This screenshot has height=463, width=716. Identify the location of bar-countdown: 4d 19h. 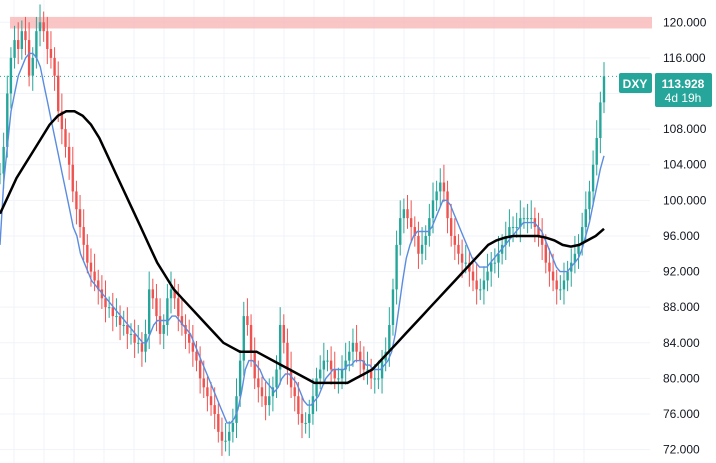
(683, 98).